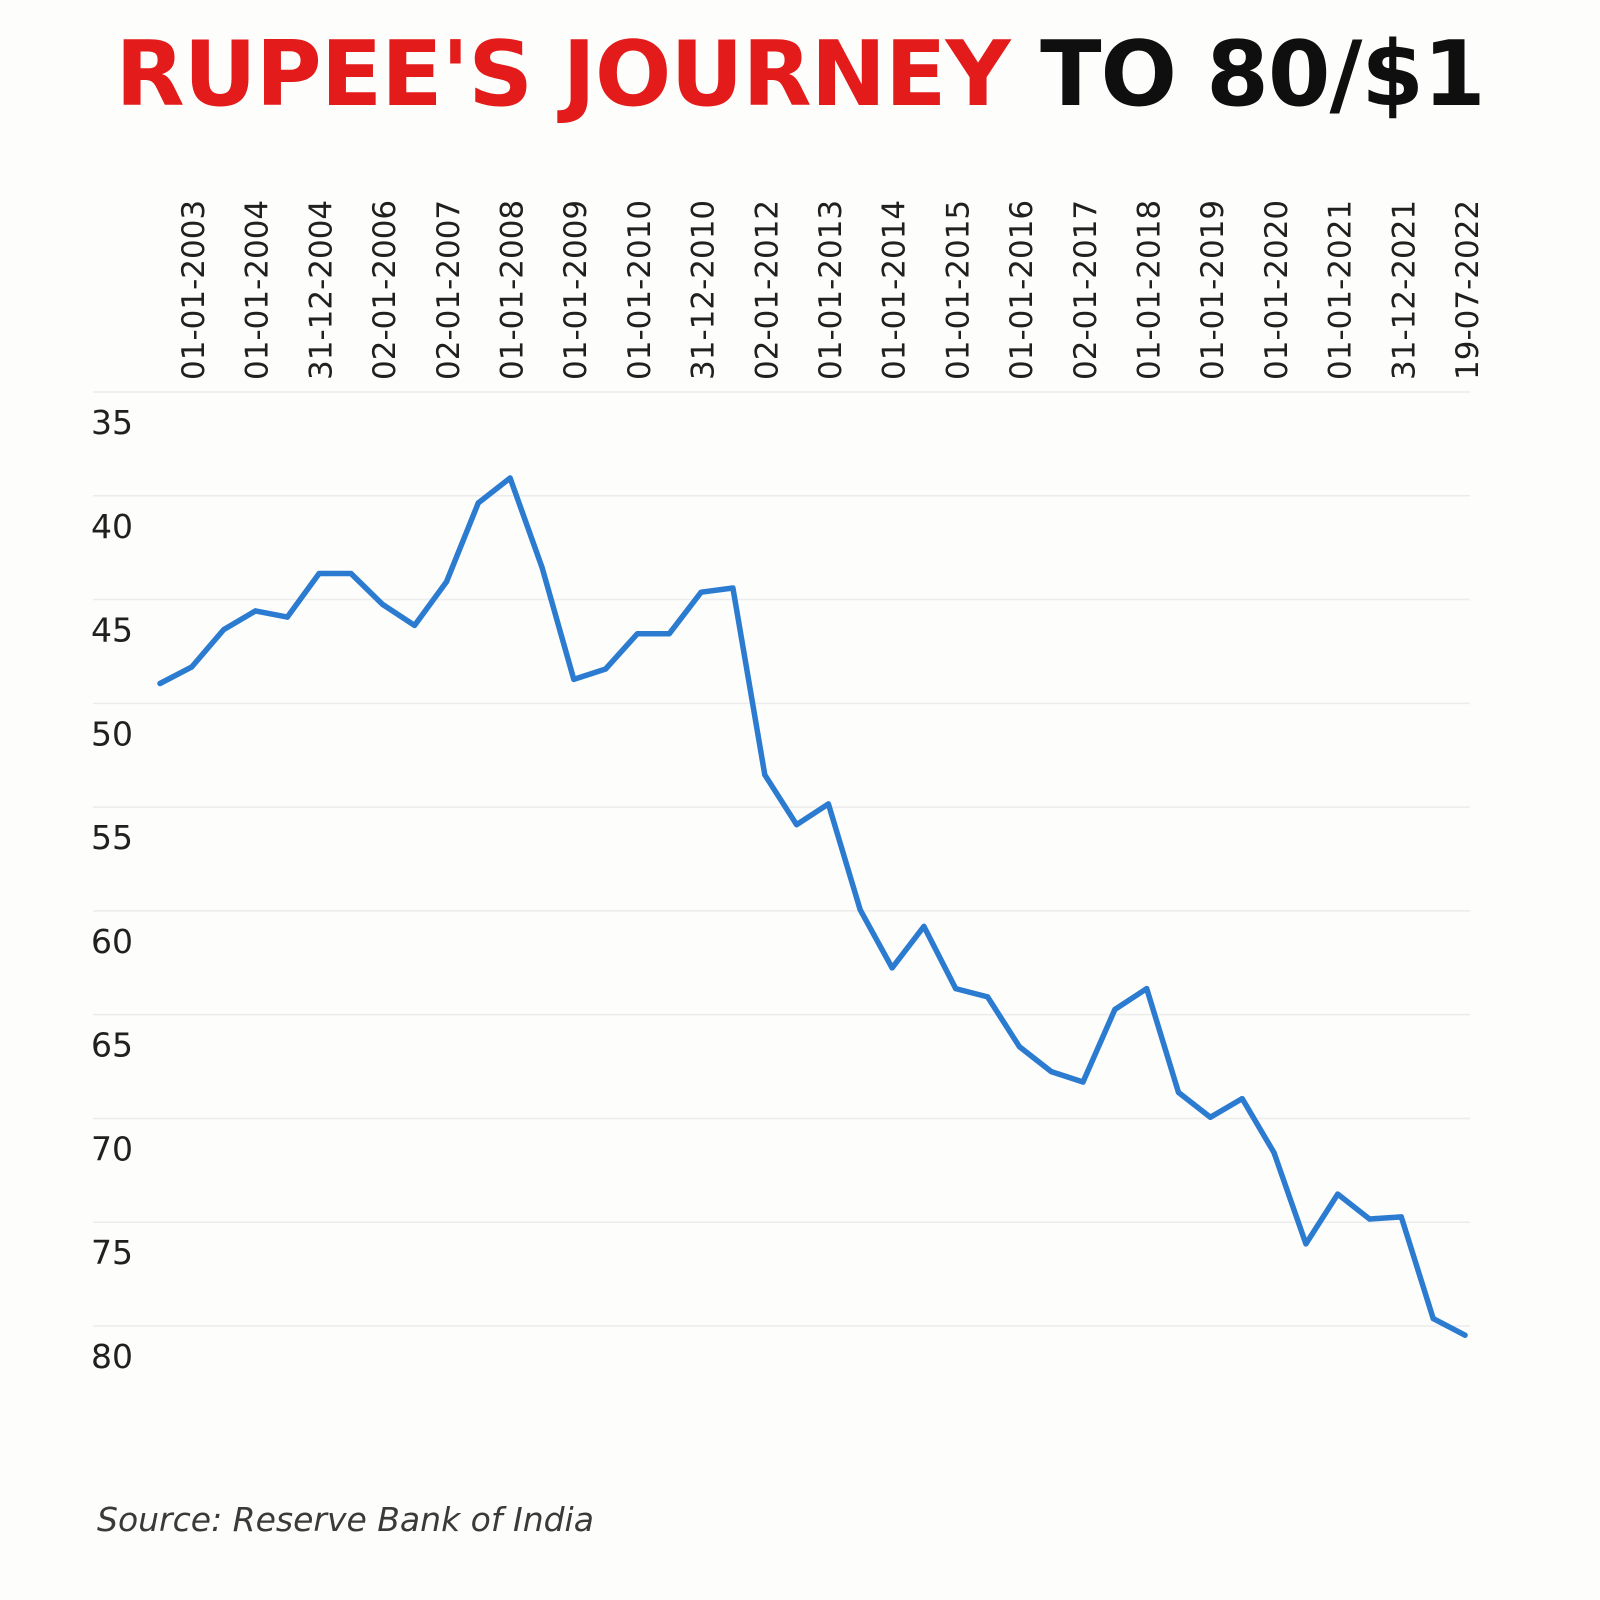  What do you see at coordinates (112, 630) in the screenshot?
I see `y-tick-label: 45` at bounding box center [112, 630].